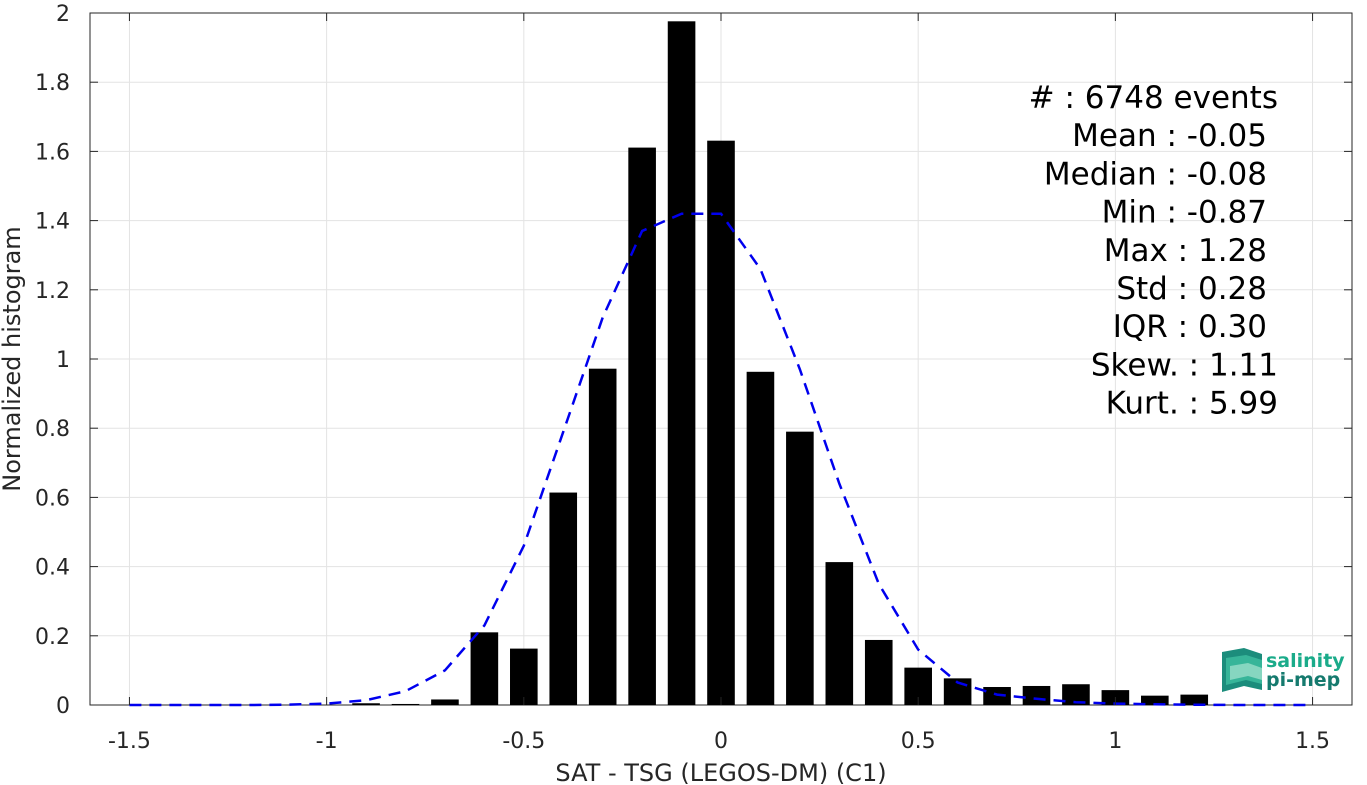  I want to click on y-tick-label: 1, so click(63, 360).